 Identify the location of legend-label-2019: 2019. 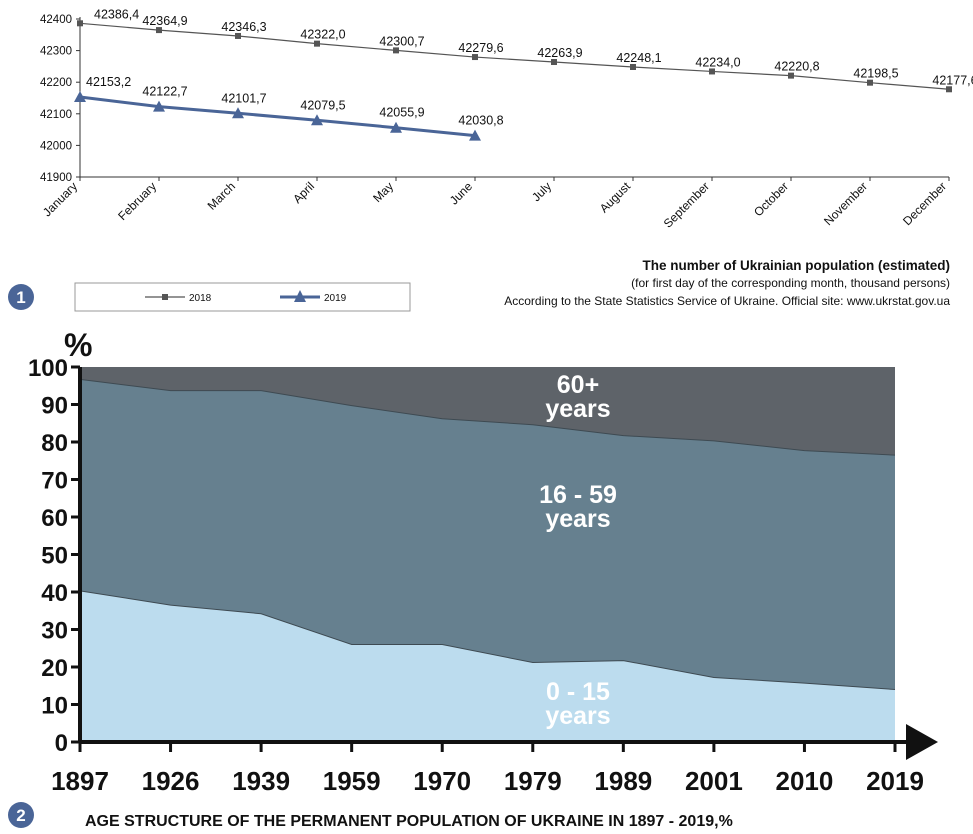
(335, 298).